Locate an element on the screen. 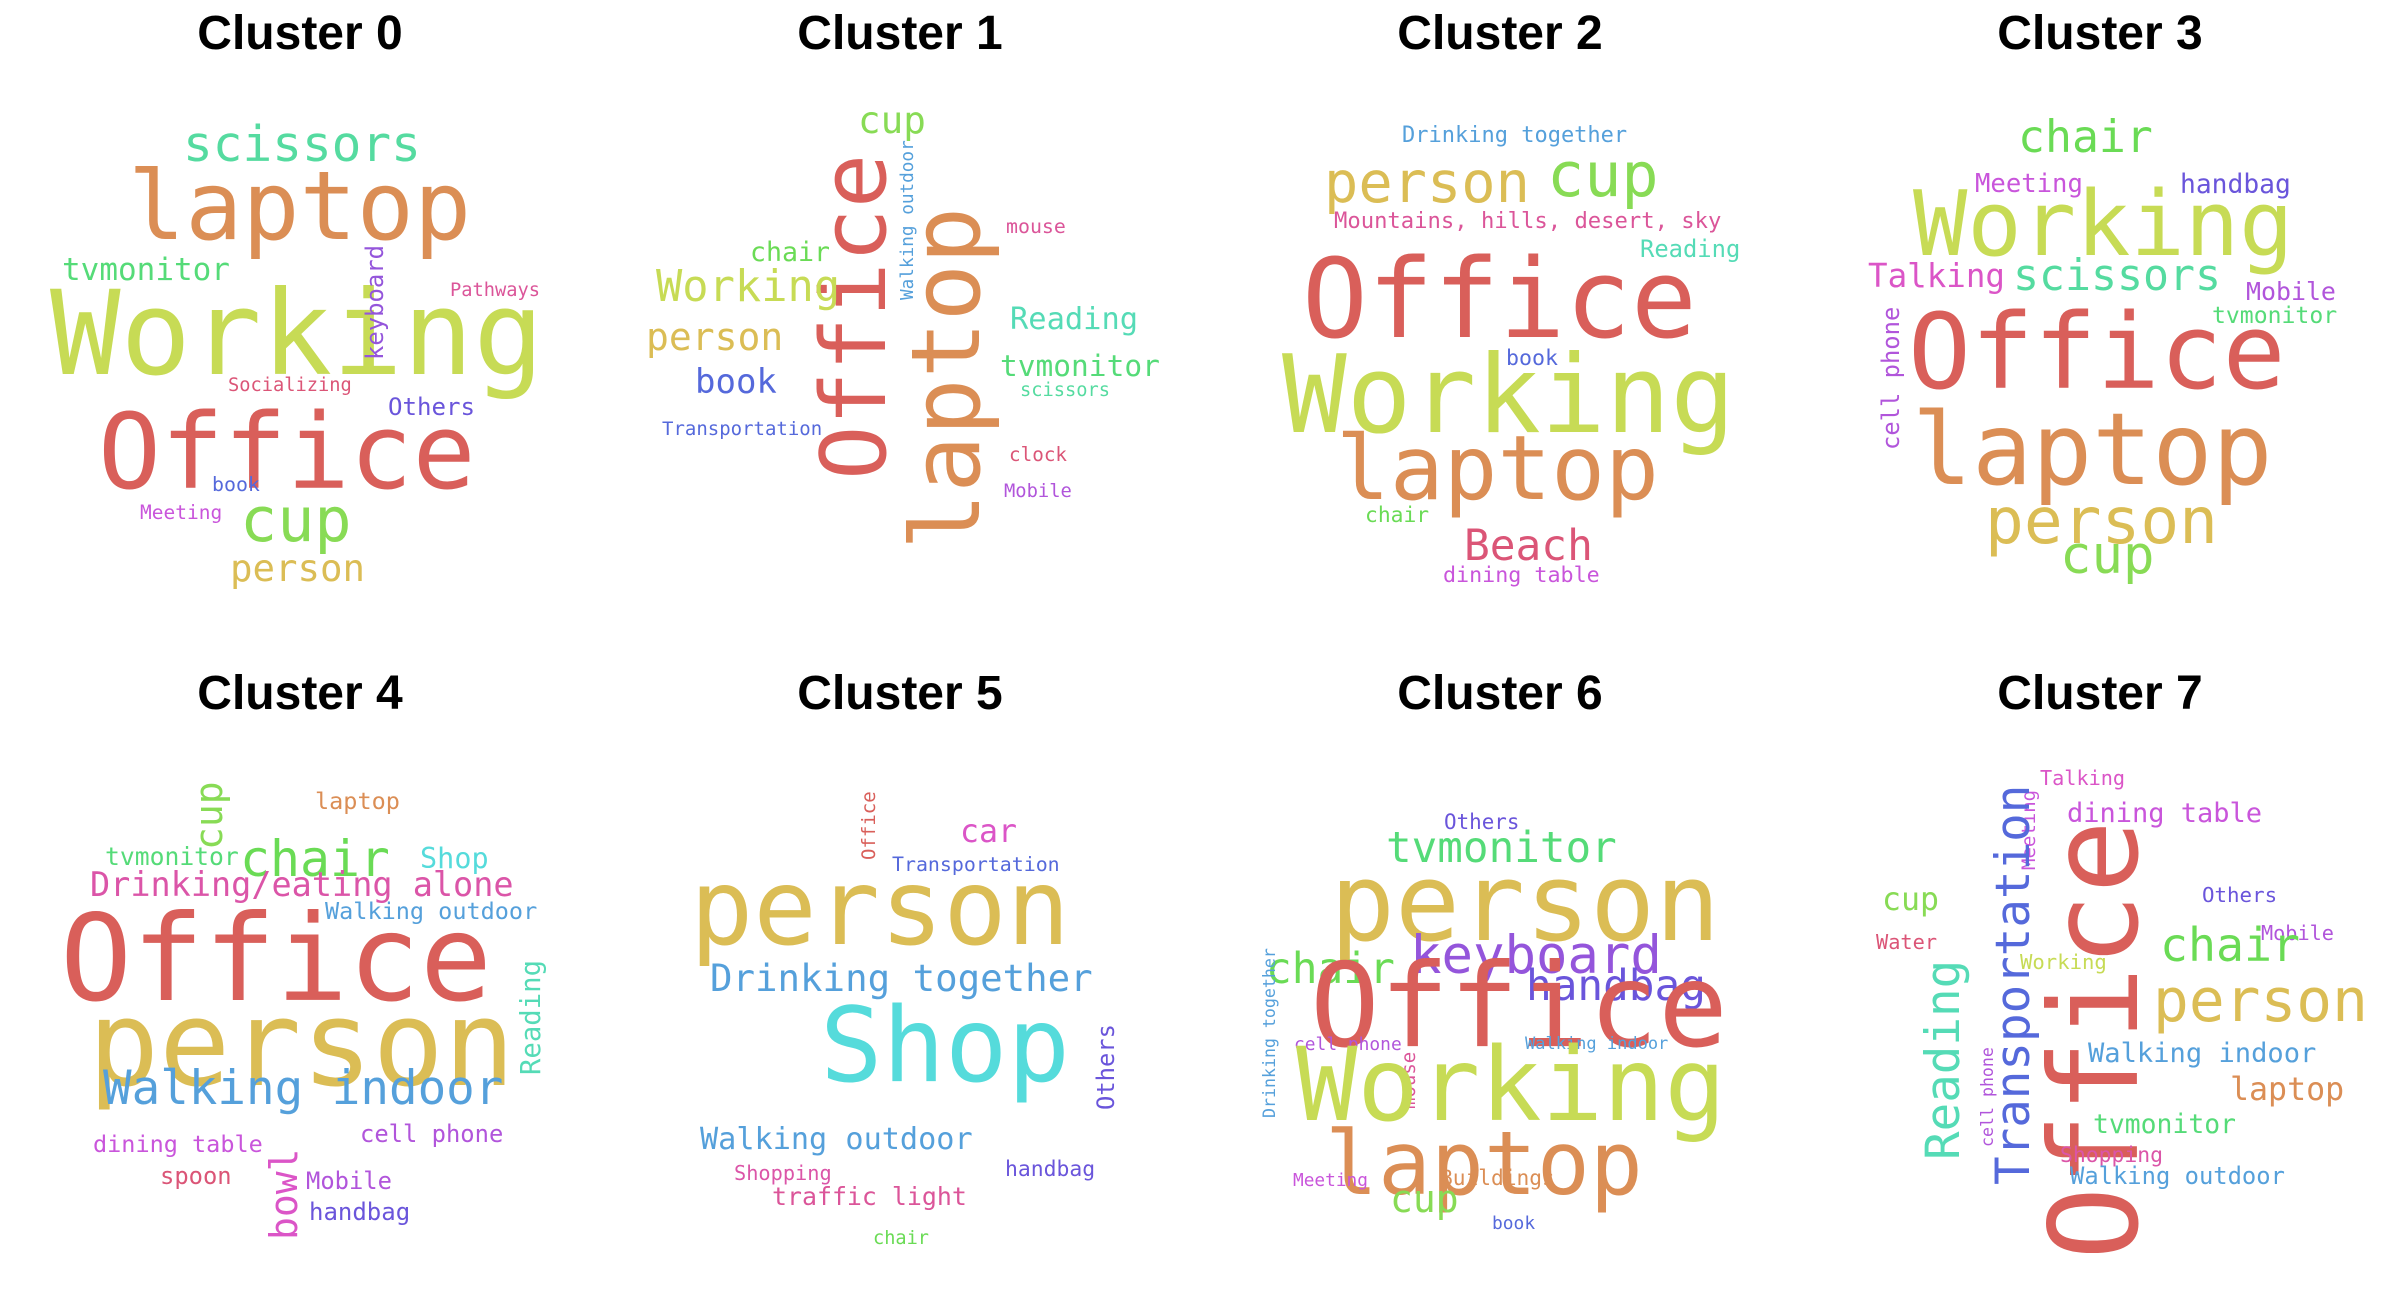 This screenshot has width=2400, height=1312. word-pathways: Pathways is located at coordinates (495, 290).